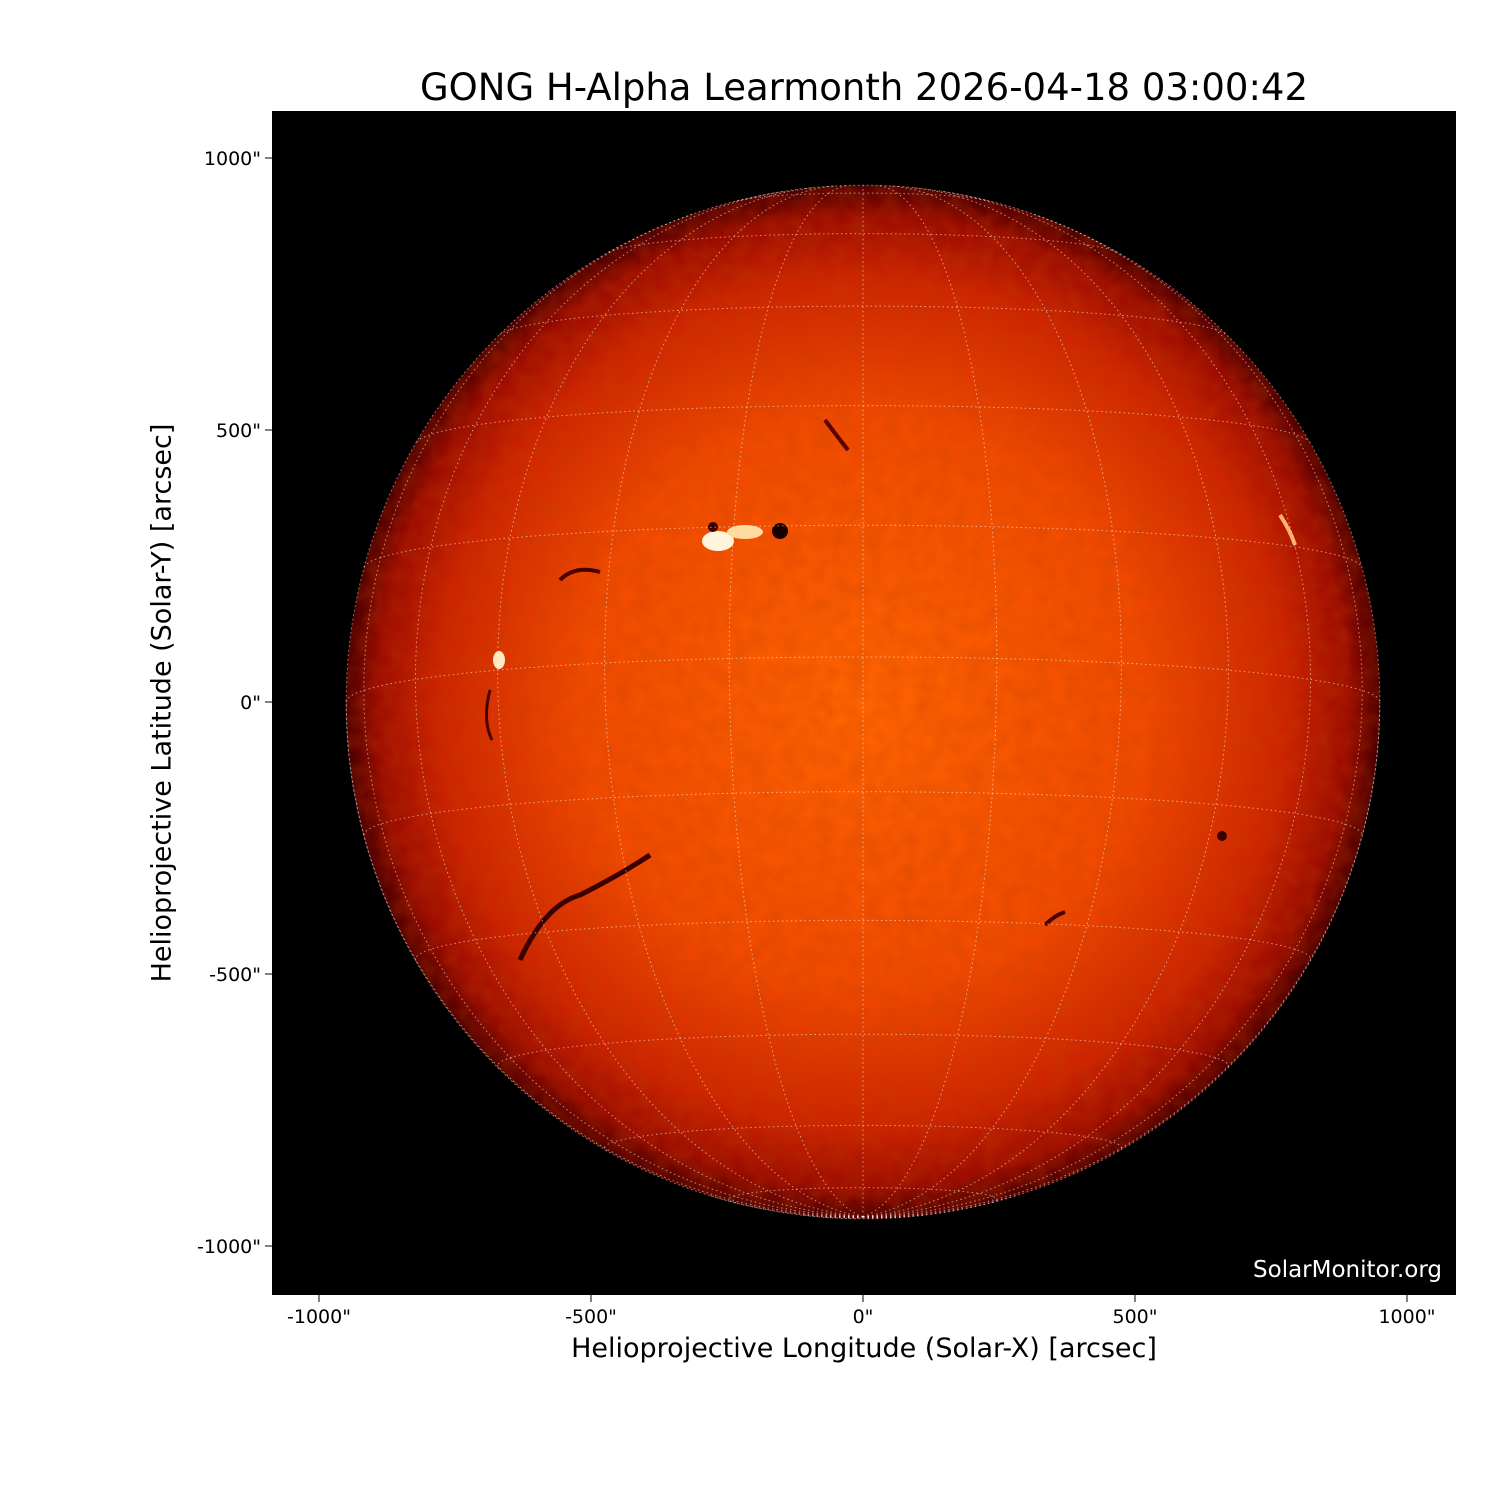 Image resolution: width=1500 pixels, height=1500 pixels. Describe the element at coordinates (863, 1317) in the screenshot. I see `x-tick-label: 0"` at that location.